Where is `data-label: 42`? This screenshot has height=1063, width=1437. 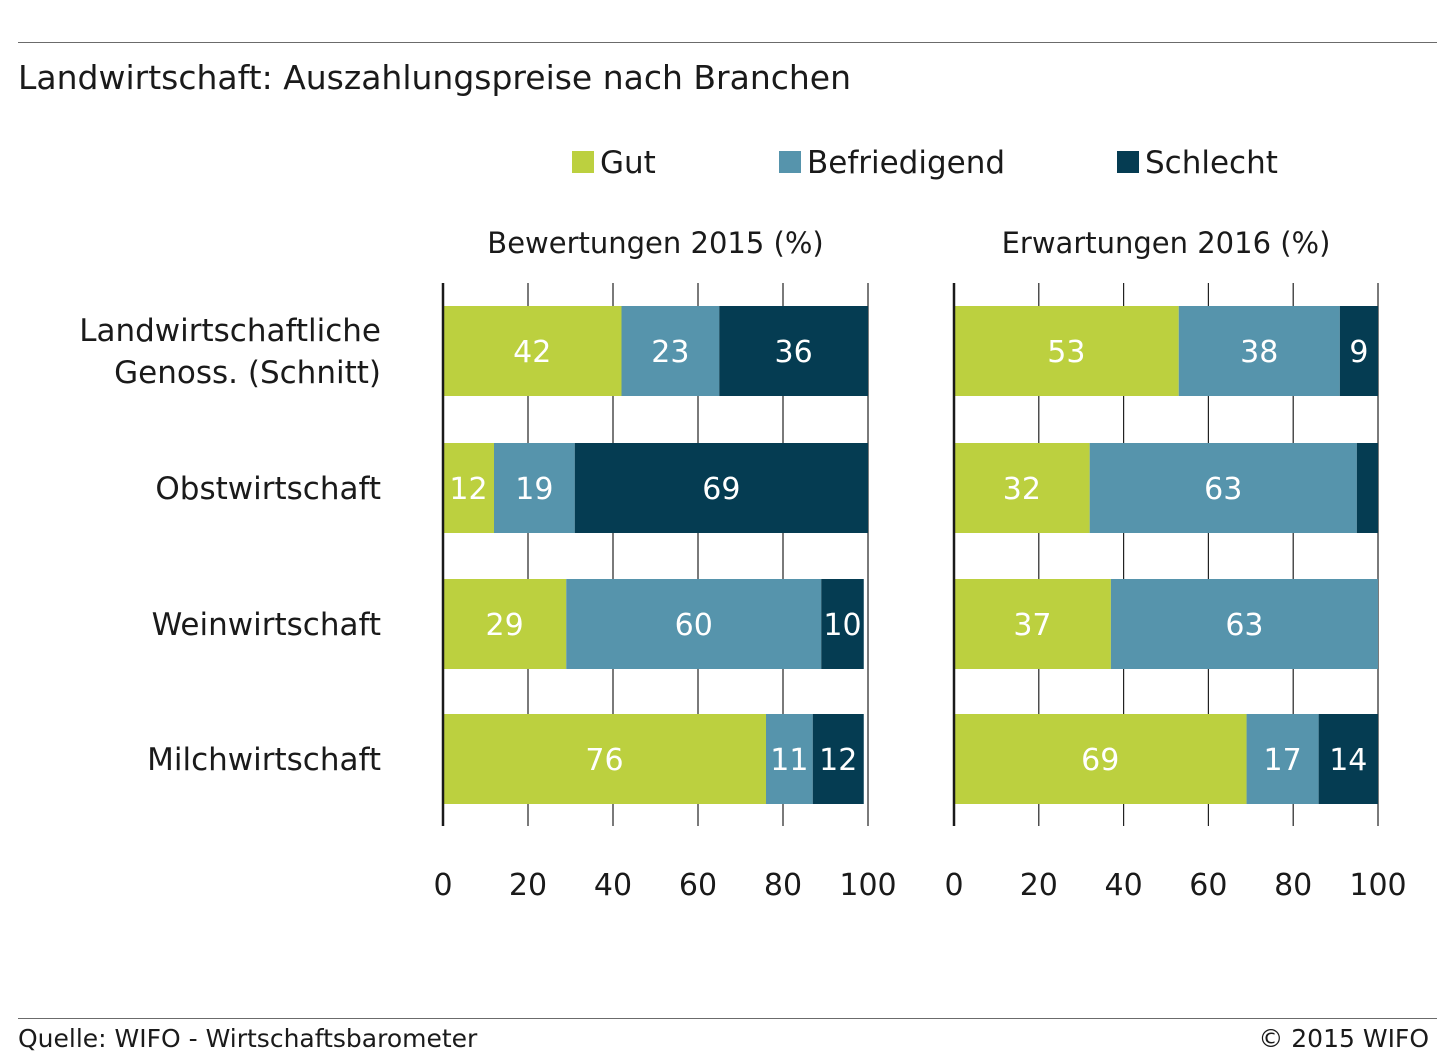
data-label: 42 is located at coordinates (532, 352).